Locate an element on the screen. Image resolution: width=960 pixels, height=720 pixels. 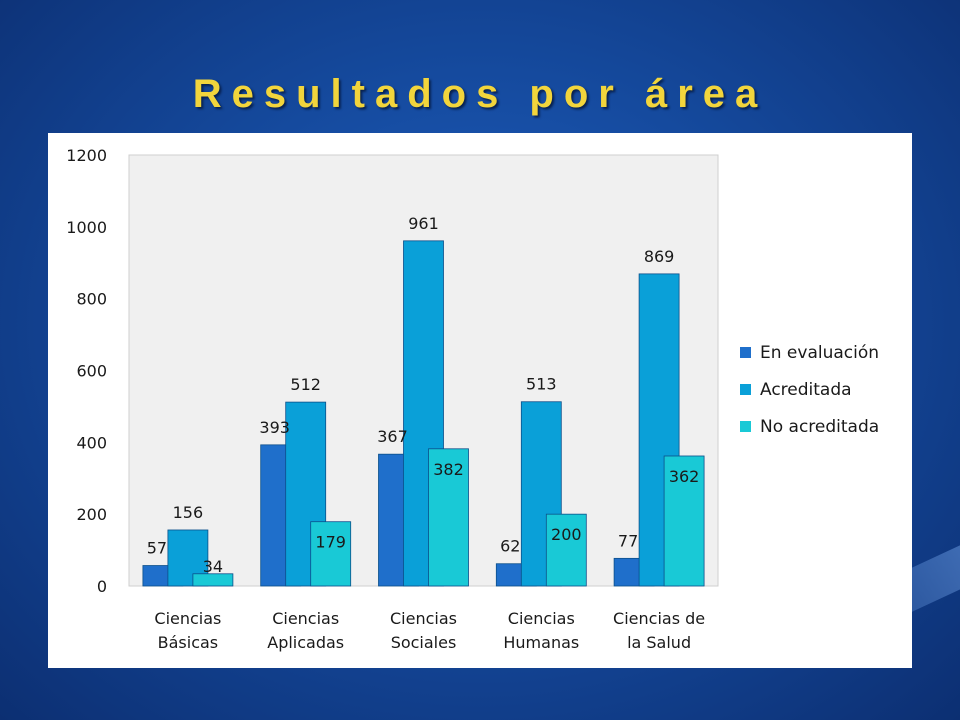
category-label: Sociales is located at coordinates (424, 642).